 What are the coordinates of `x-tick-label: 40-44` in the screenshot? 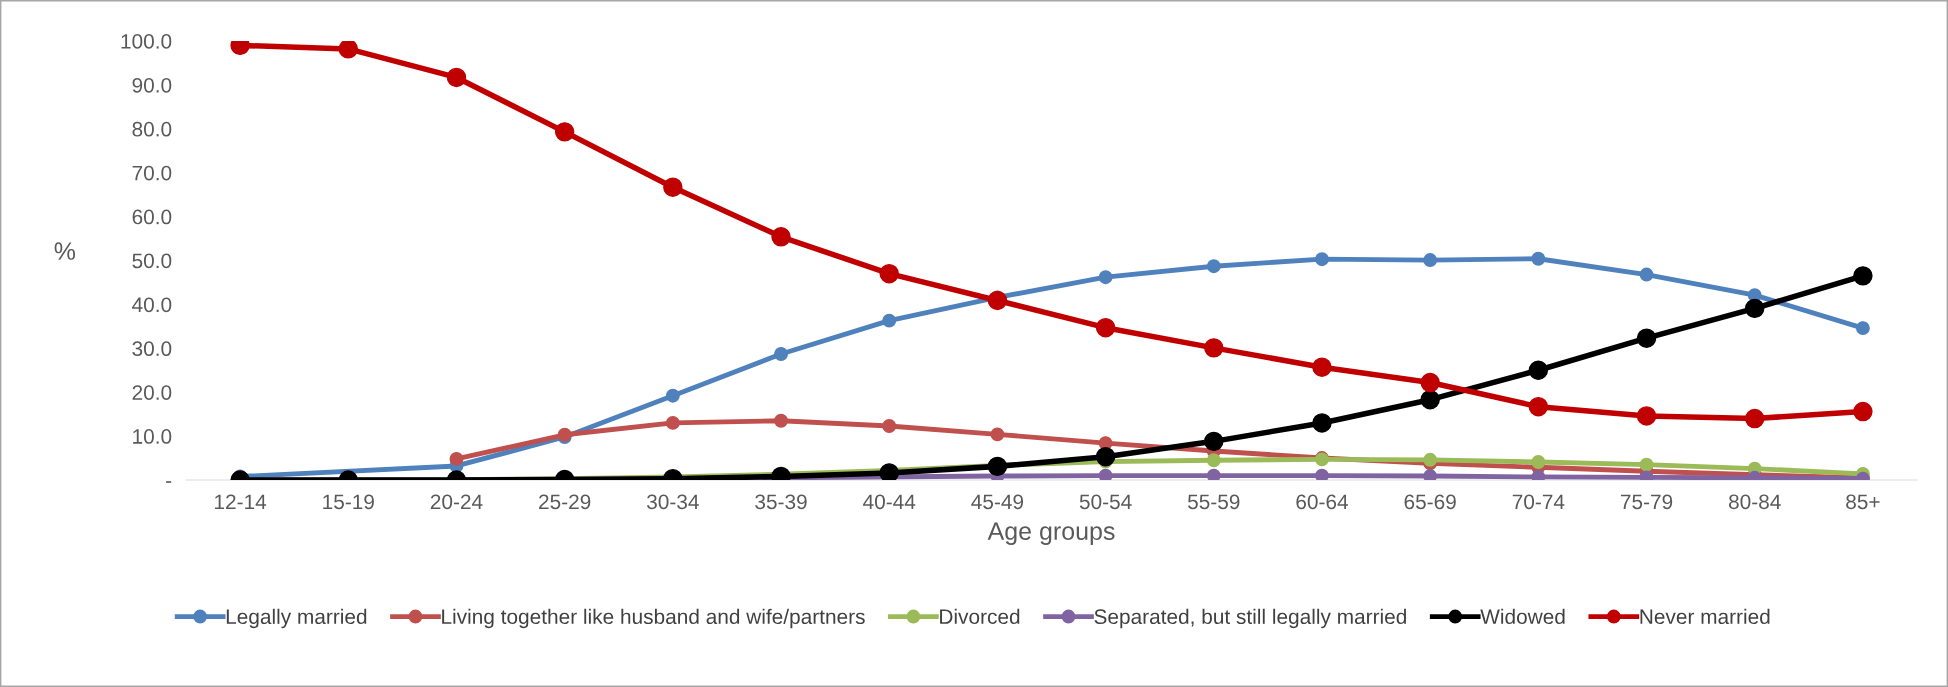 It's located at (889, 502).